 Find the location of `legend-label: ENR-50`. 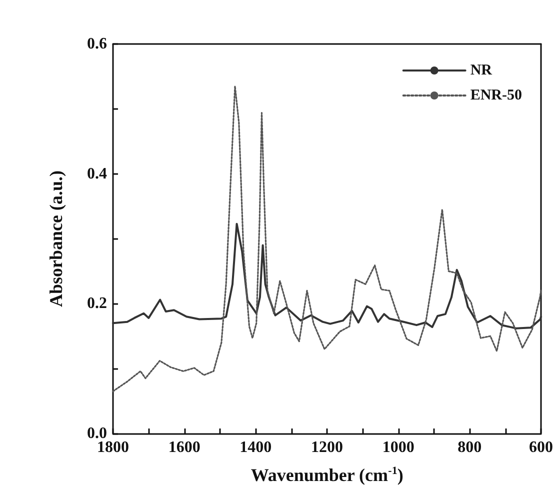

legend-label: ENR-50 is located at coordinates (496, 96).